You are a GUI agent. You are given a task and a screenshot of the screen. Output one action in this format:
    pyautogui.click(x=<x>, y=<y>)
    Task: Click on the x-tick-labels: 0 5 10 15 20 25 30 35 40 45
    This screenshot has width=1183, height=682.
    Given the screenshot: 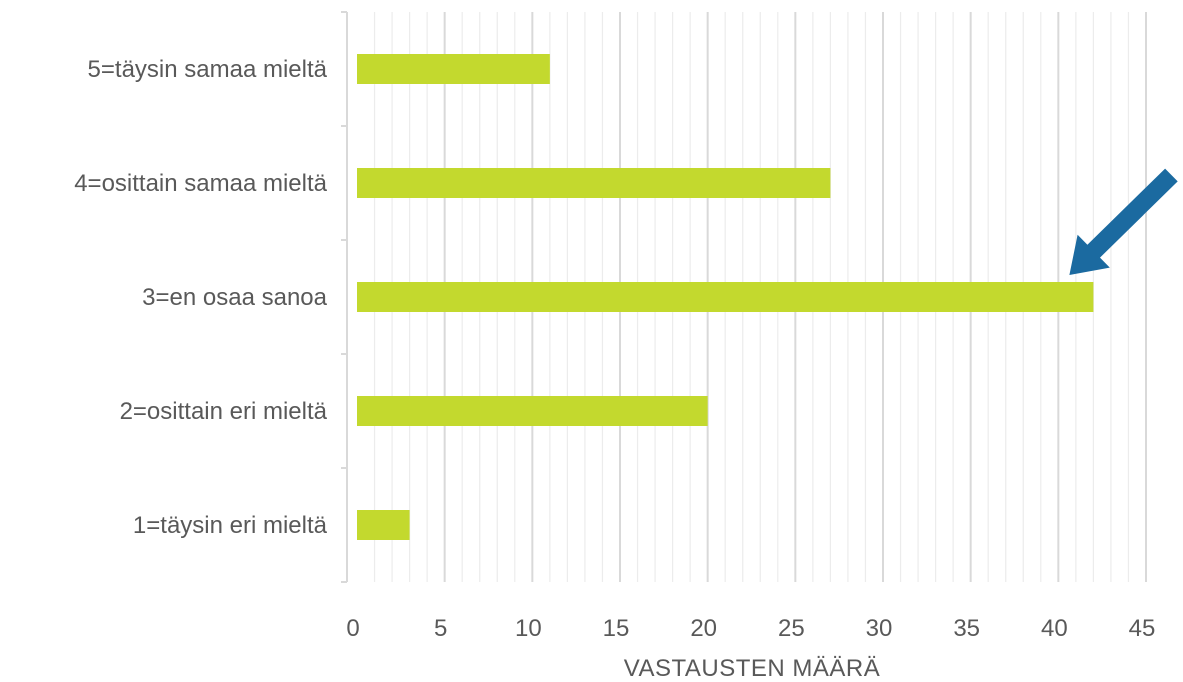 What is the action you would take?
    pyautogui.click(x=750, y=628)
    